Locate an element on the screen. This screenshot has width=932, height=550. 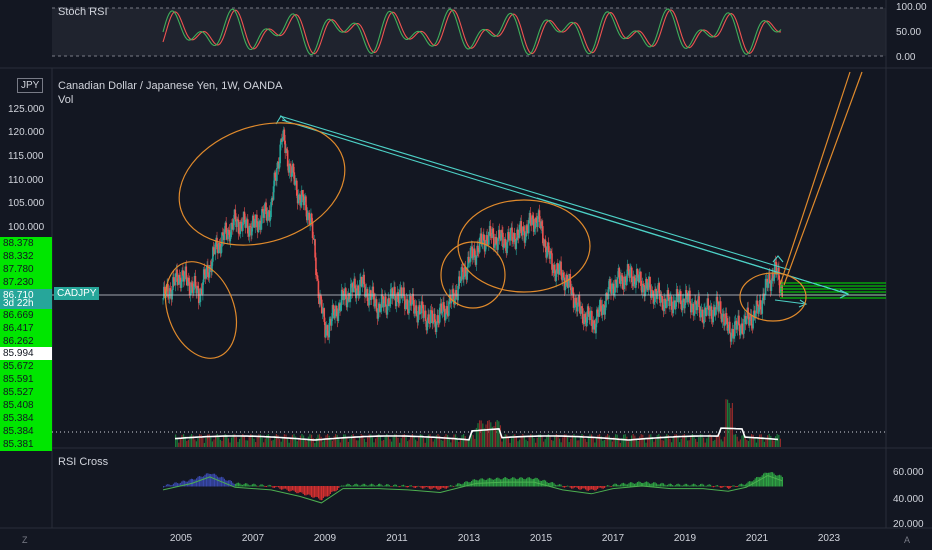
x-axis-label-2013: 2013 is located at coordinates (469, 538).